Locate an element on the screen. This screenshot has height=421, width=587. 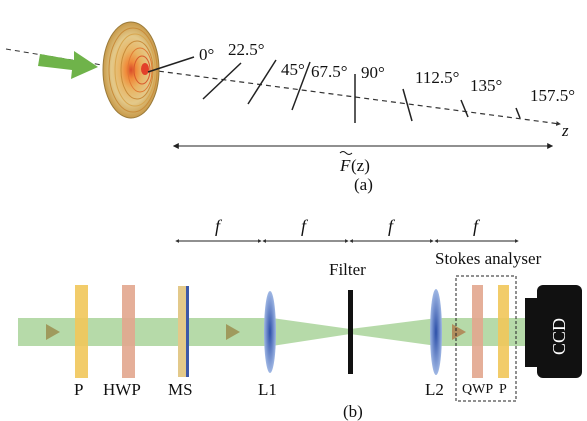
angle-label-135: 135° is located at coordinates (486, 85).